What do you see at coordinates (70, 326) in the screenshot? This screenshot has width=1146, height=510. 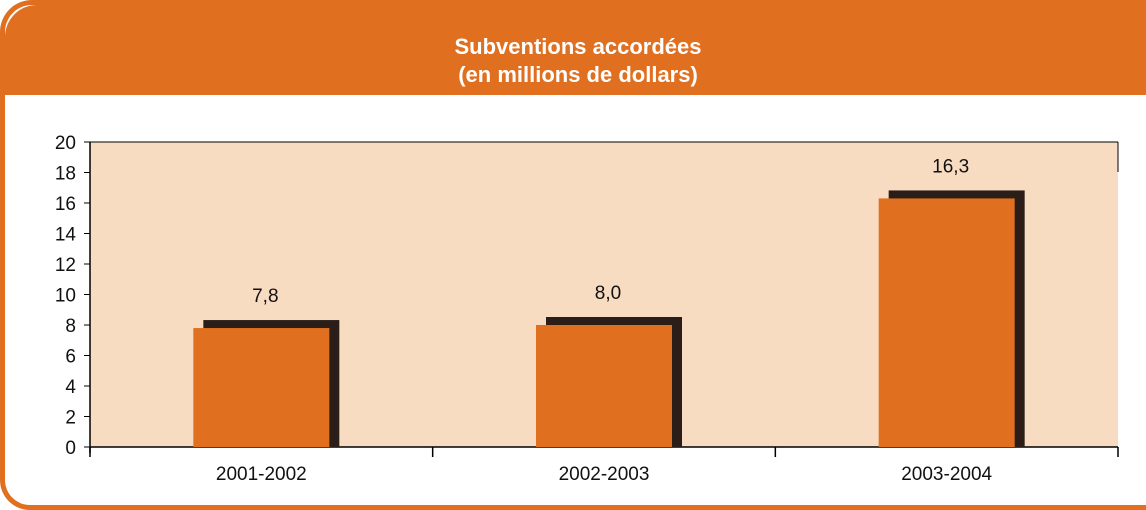 I see `y-tick-label: 8` at bounding box center [70, 326].